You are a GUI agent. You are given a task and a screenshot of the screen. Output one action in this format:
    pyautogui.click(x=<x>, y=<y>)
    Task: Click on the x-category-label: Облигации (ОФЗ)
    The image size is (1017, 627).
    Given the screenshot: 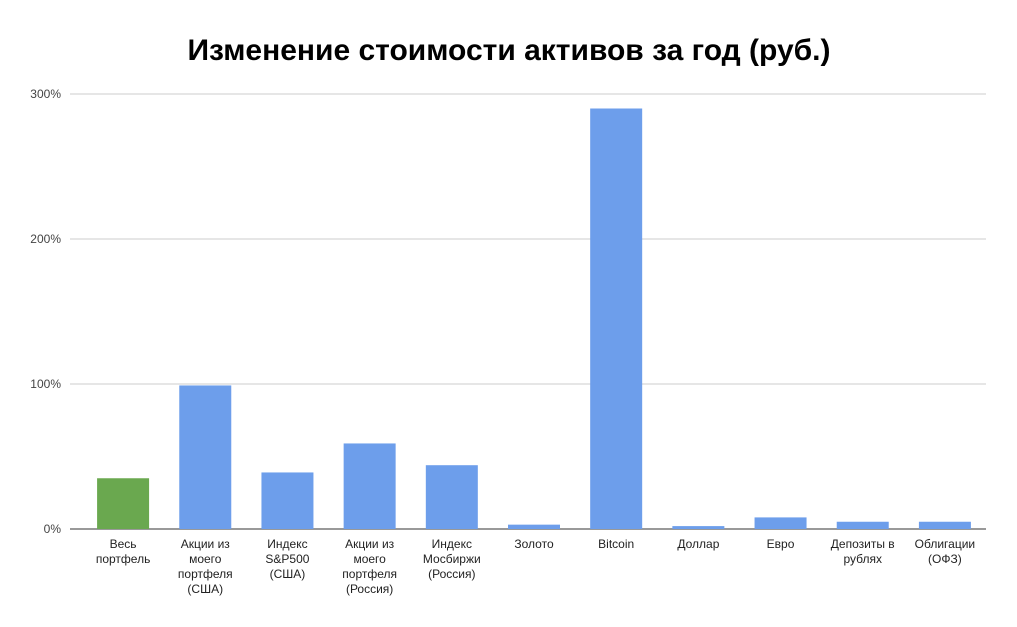 What is the action you would take?
    pyautogui.click(x=945, y=551)
    